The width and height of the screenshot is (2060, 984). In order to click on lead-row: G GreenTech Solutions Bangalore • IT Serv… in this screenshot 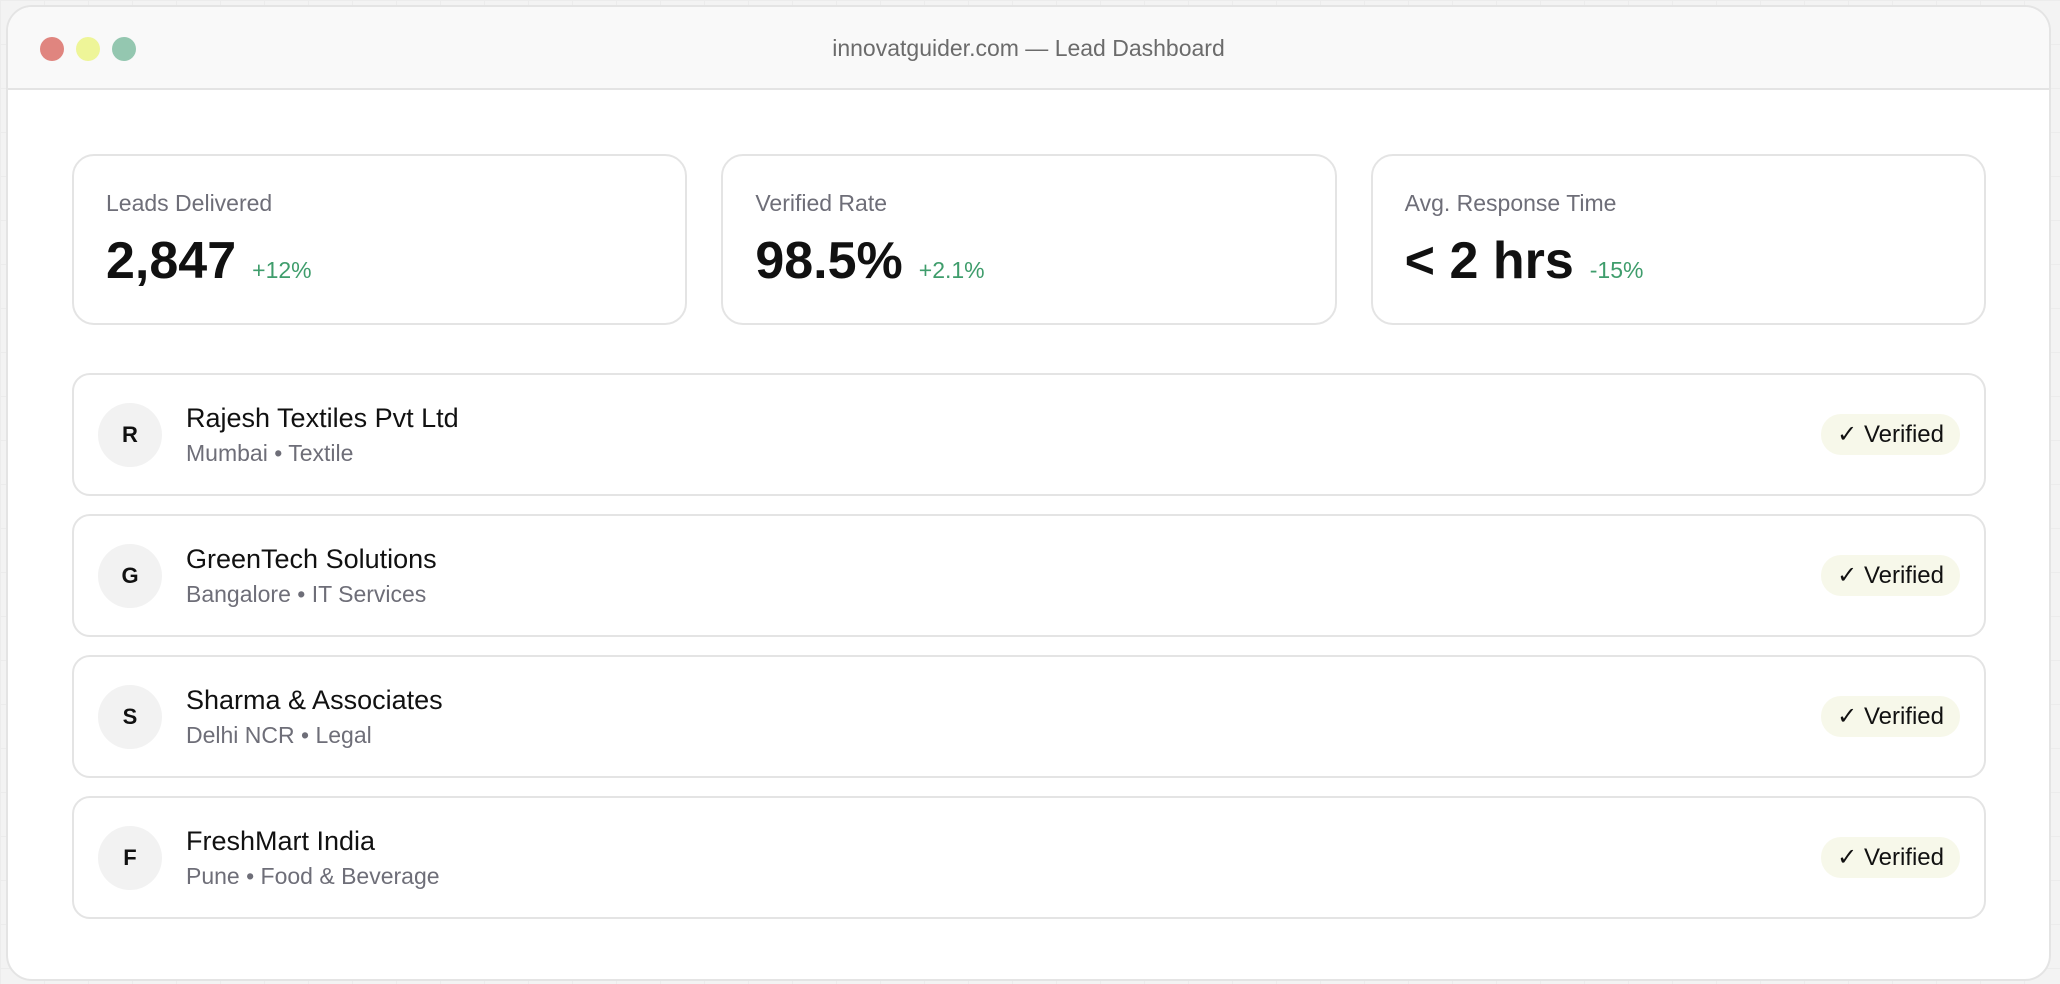, I will do `click(1029, 575)`.